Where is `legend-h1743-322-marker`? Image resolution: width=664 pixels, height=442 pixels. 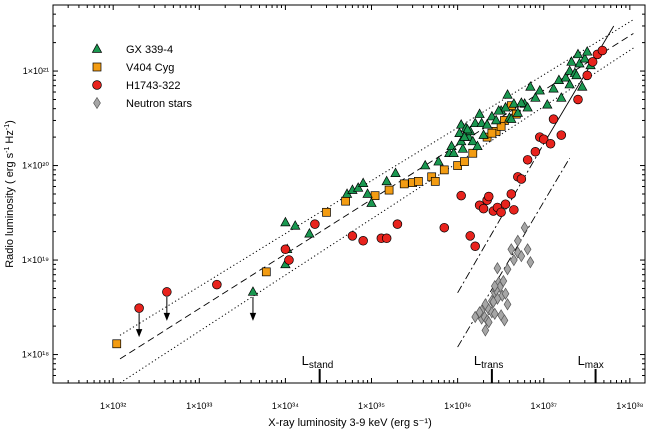
legend-h1743-322-marker is located at coordinates (97, 85).